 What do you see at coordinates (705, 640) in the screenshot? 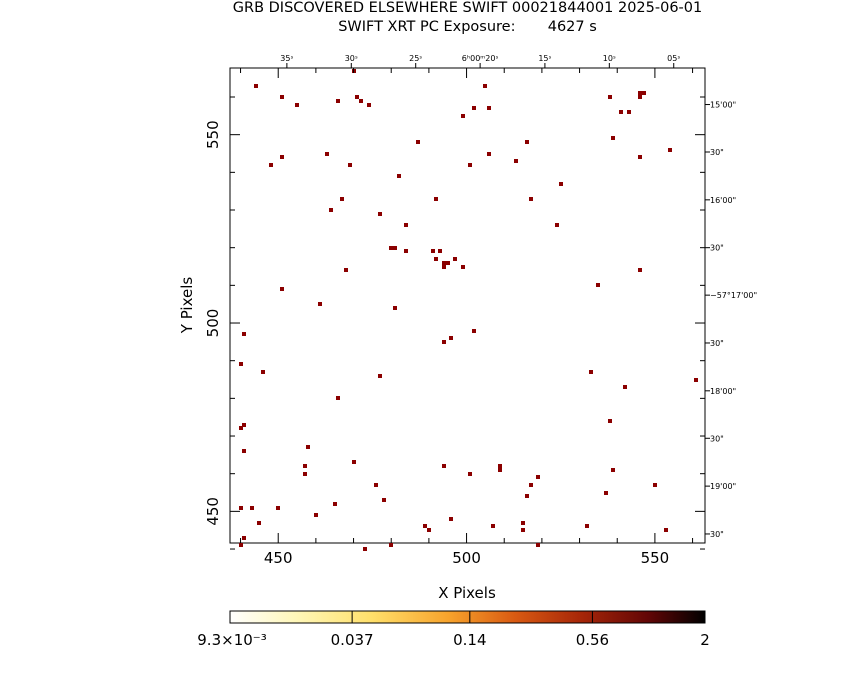
I see `colorbar-tick-label: 2` at bounding box center [705, 640].